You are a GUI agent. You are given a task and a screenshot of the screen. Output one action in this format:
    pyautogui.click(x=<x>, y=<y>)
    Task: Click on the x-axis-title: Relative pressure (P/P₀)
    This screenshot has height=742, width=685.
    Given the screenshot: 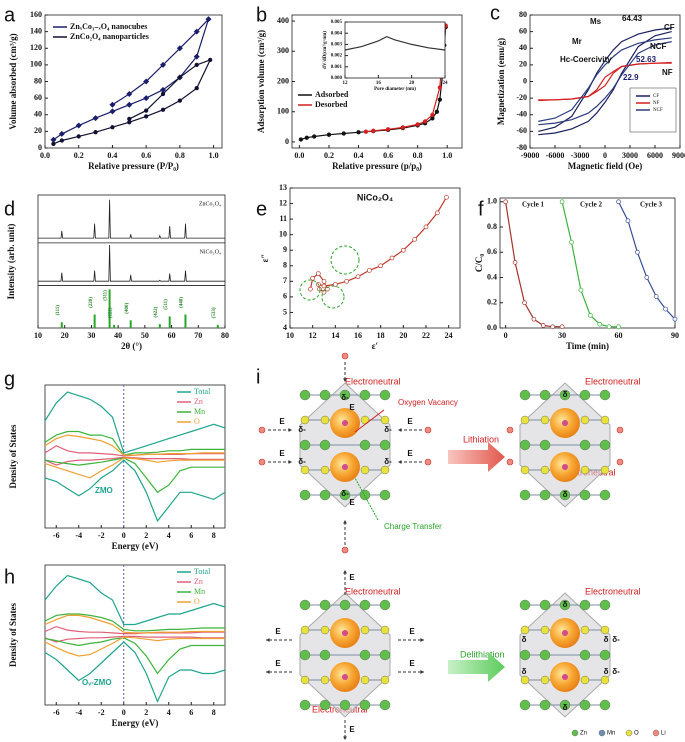 What is the action you would take?
    pyautogui.click(x=133, y=166)
    